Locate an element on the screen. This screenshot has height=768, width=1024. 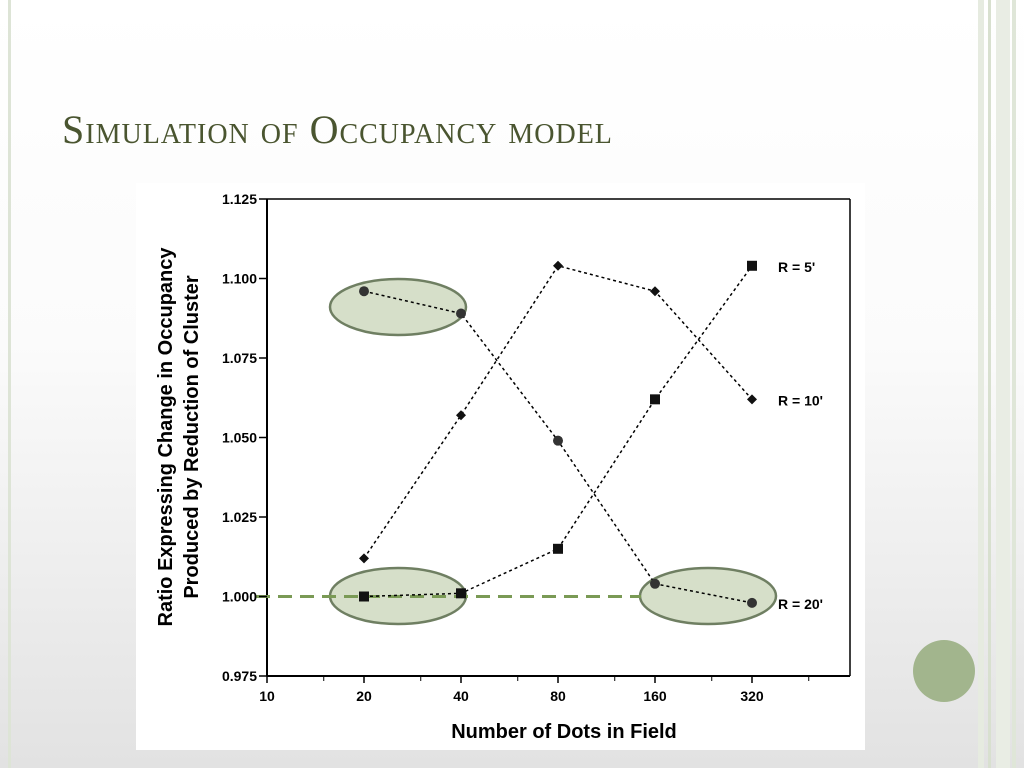
x-tick-label: 320 is located at coordinates (752, 696).